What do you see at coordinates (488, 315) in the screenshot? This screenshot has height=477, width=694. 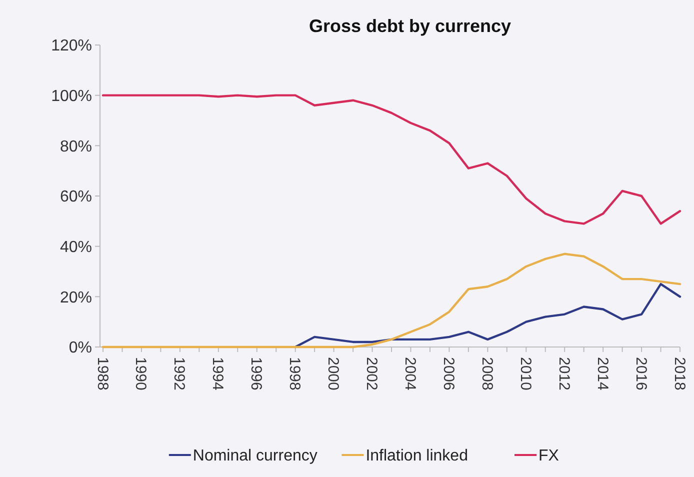 I see `line-series` at bounding box center [488, 315].